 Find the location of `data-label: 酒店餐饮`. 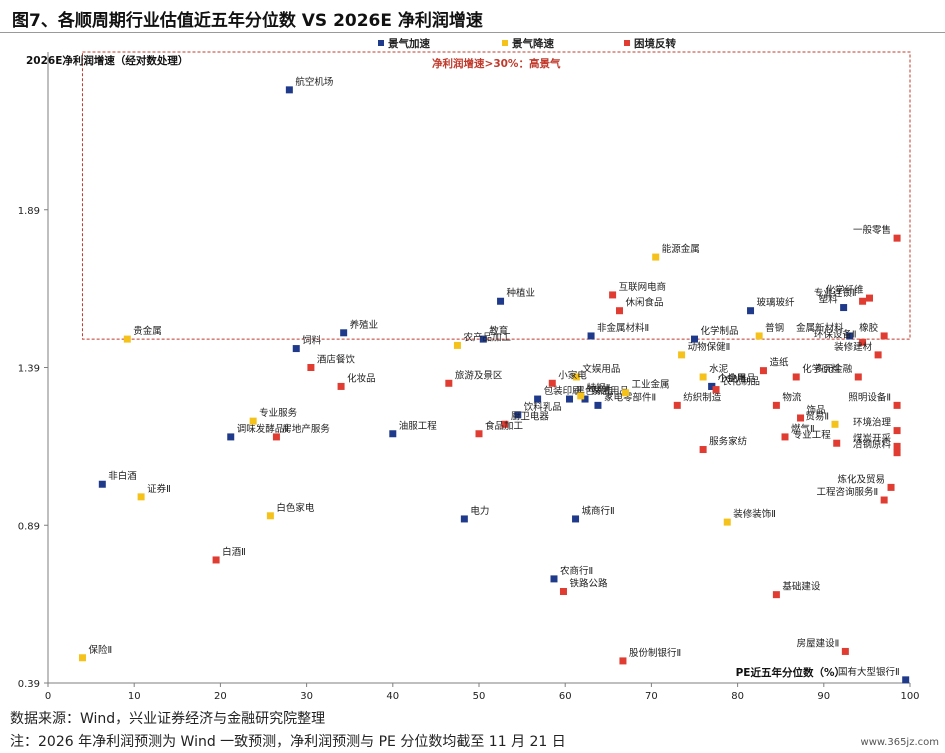

data-label: 酒店餐饮 is located at coordinates (336, 360).